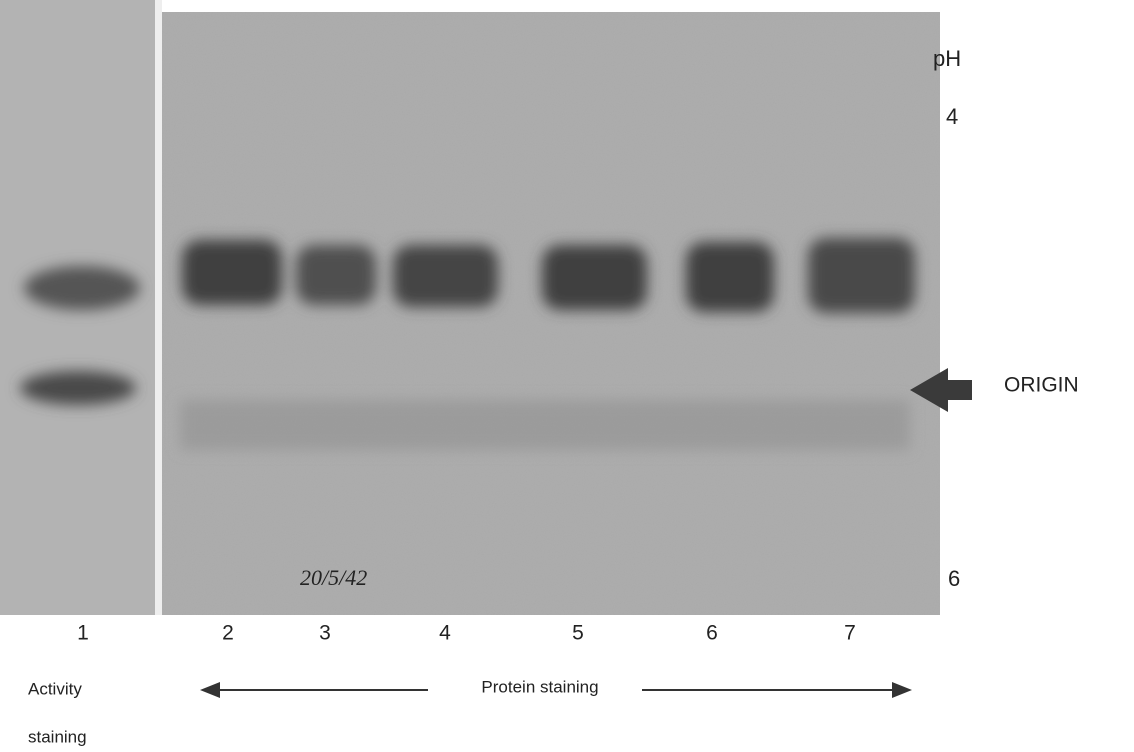 This screenshot has width=1134, height=752. What do you see at coordinates (158, 307) in the screenshot?
I see `lane-gap` at bounding box center [158, 307].